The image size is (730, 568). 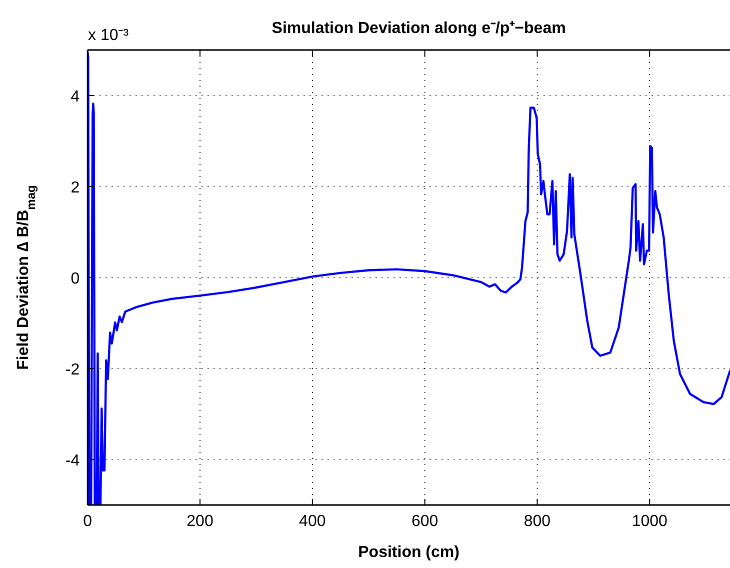 I want to click on y-tick-label: 0, so click(x=75, y=279).